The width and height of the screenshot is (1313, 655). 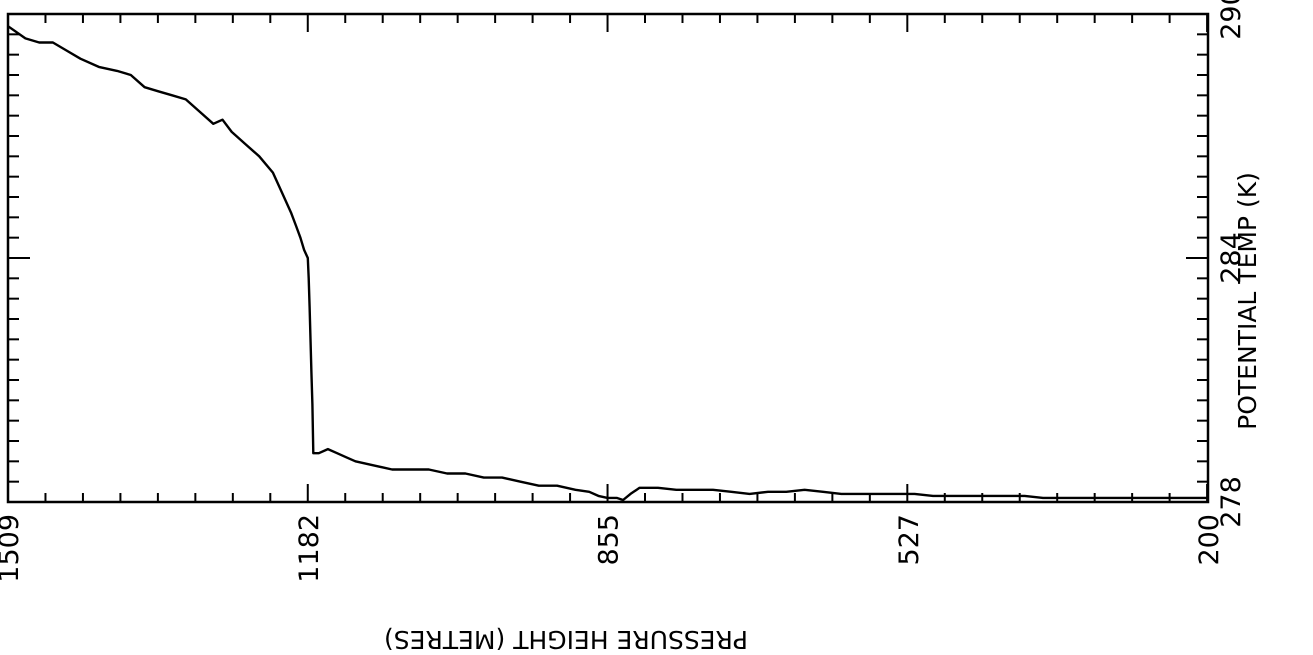 I want to click on y-tick-label: 290, so click(x=1231, y=20).